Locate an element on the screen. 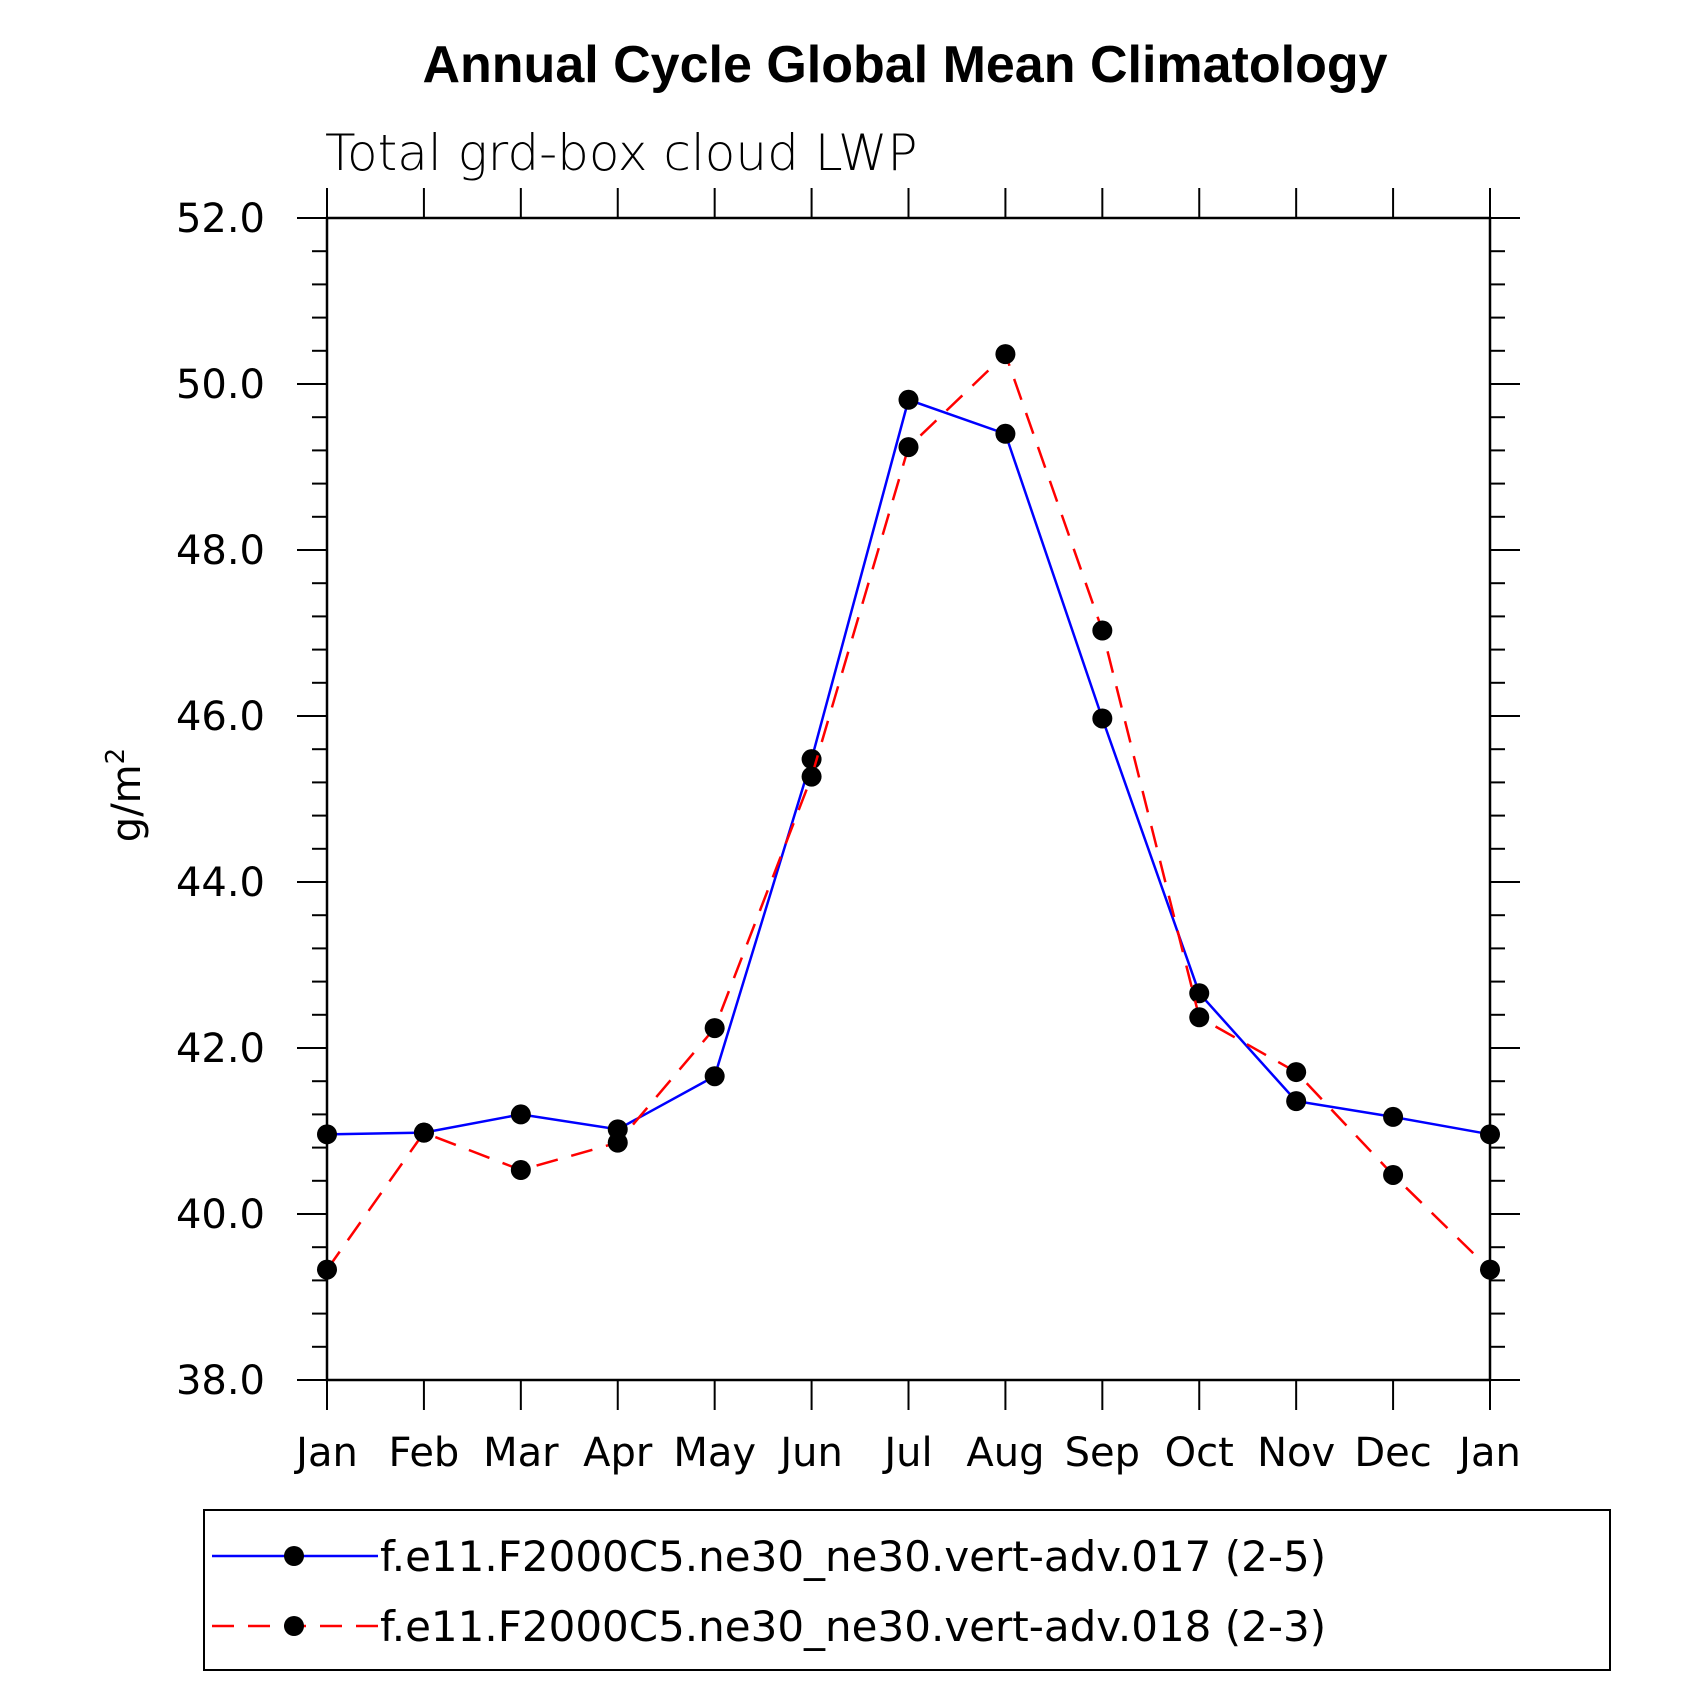 The width and height of the screenshot is (1686, 1686). y-tick-label: 50.0 is located at coordinates (220, 385).